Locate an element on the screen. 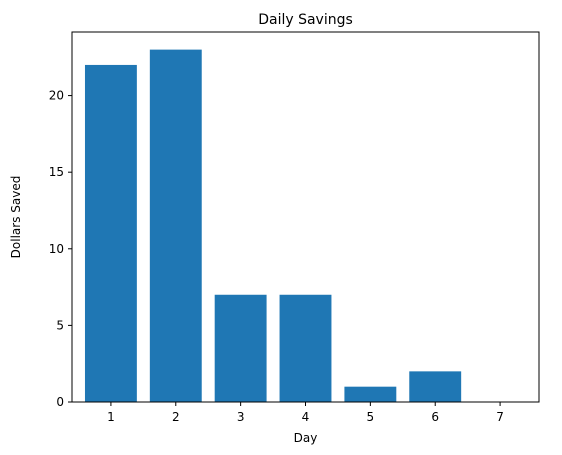  x-tick-label: 3 is located at coordinates (241, 417).